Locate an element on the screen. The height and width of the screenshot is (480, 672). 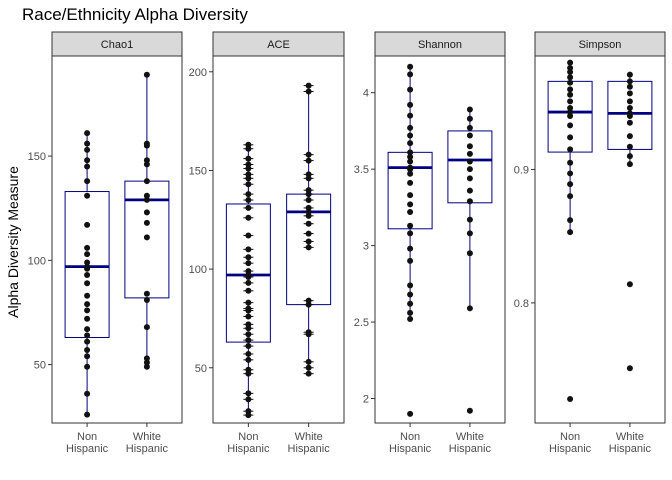
y-tick-label: 4 is located at coordinates (366, 94).